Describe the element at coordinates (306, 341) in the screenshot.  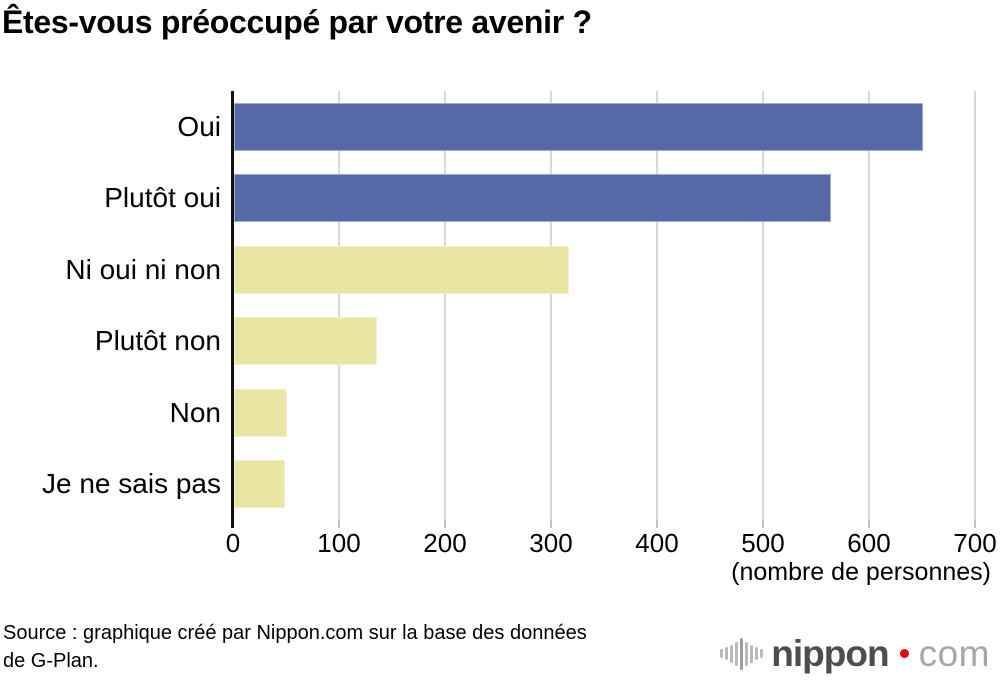
I see `bar-plut-t-non` at that location.